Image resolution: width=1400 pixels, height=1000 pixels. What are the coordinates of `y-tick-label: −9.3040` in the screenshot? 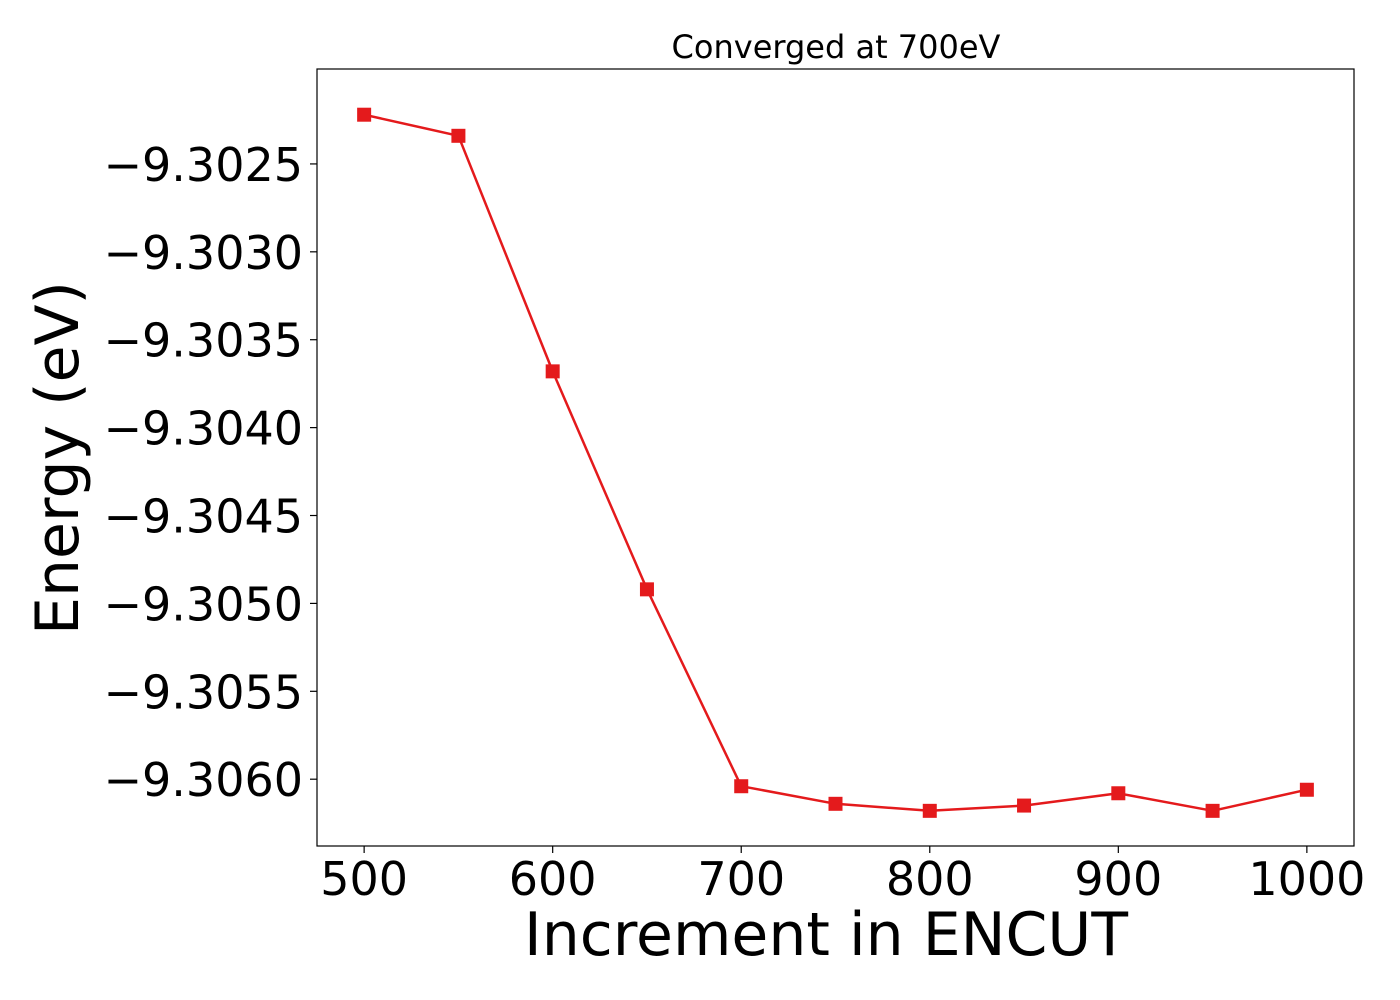 It's located at (204, 429).